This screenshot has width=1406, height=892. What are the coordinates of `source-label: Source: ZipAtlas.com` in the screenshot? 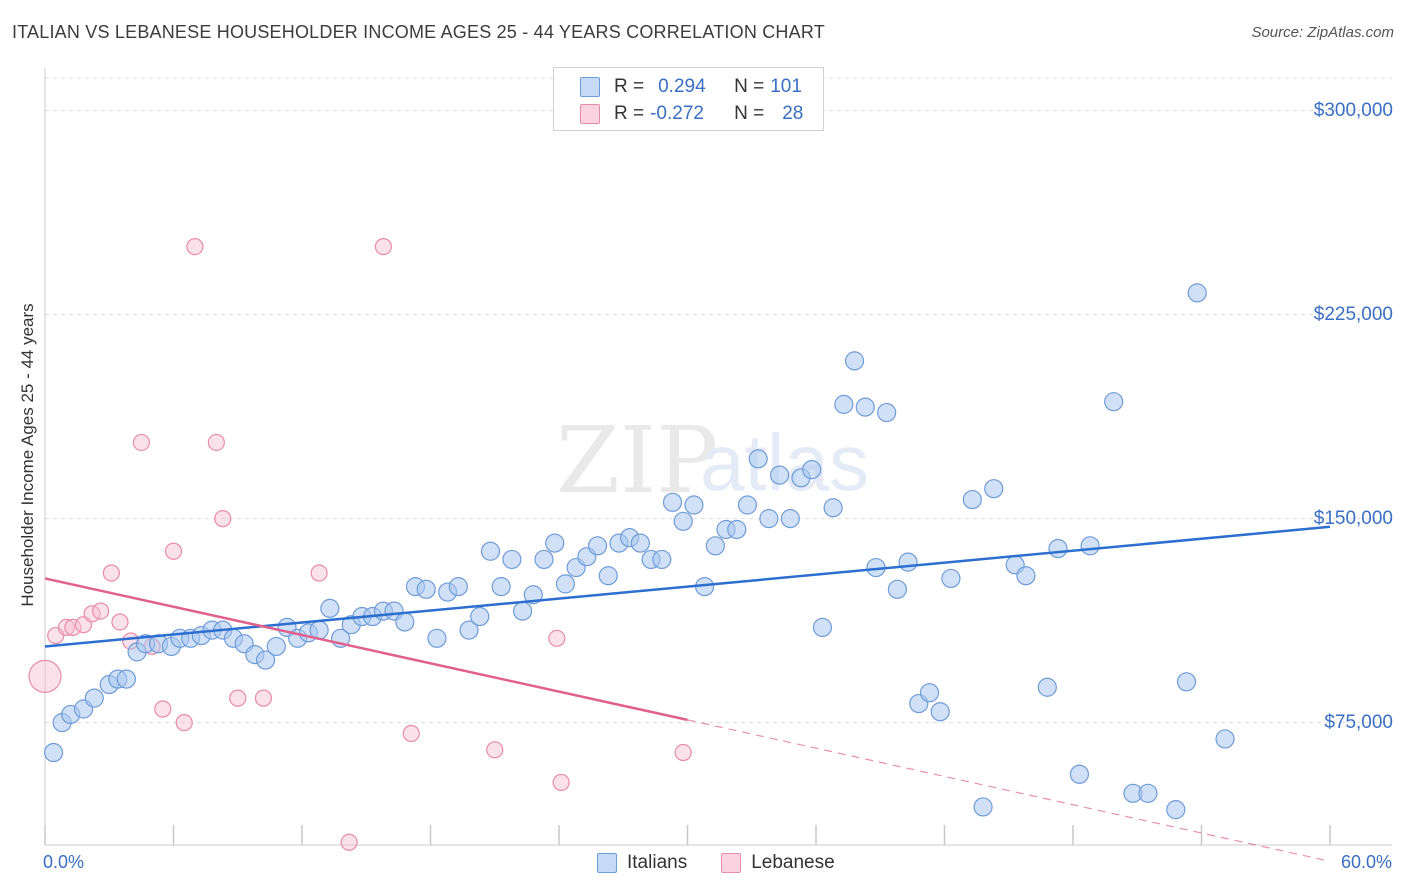 It's located at (1322, 32).